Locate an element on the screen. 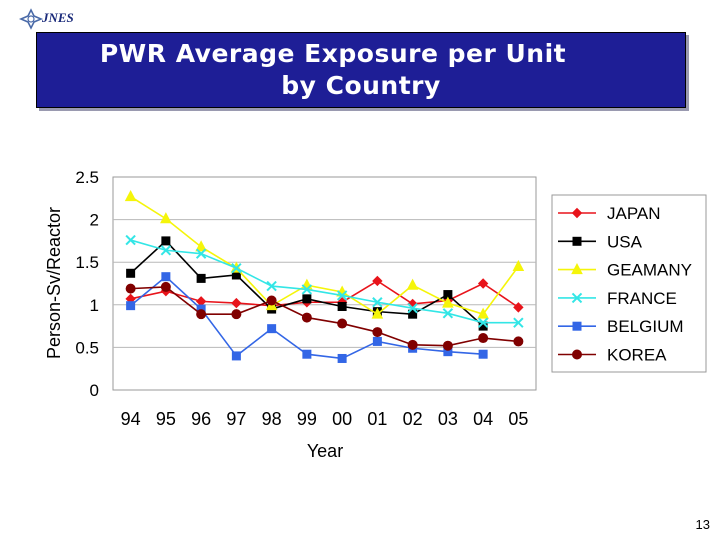 Image resolution: width=720 pixels, height=540 pixels. jnes-logo is located at coordinates (58, 19).